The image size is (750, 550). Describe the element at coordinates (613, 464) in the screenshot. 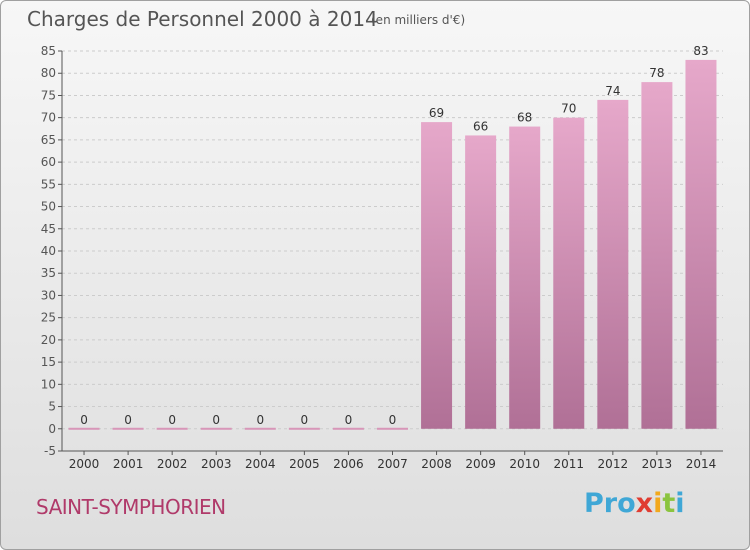

I see `x-tick-label: 2012` at that location.